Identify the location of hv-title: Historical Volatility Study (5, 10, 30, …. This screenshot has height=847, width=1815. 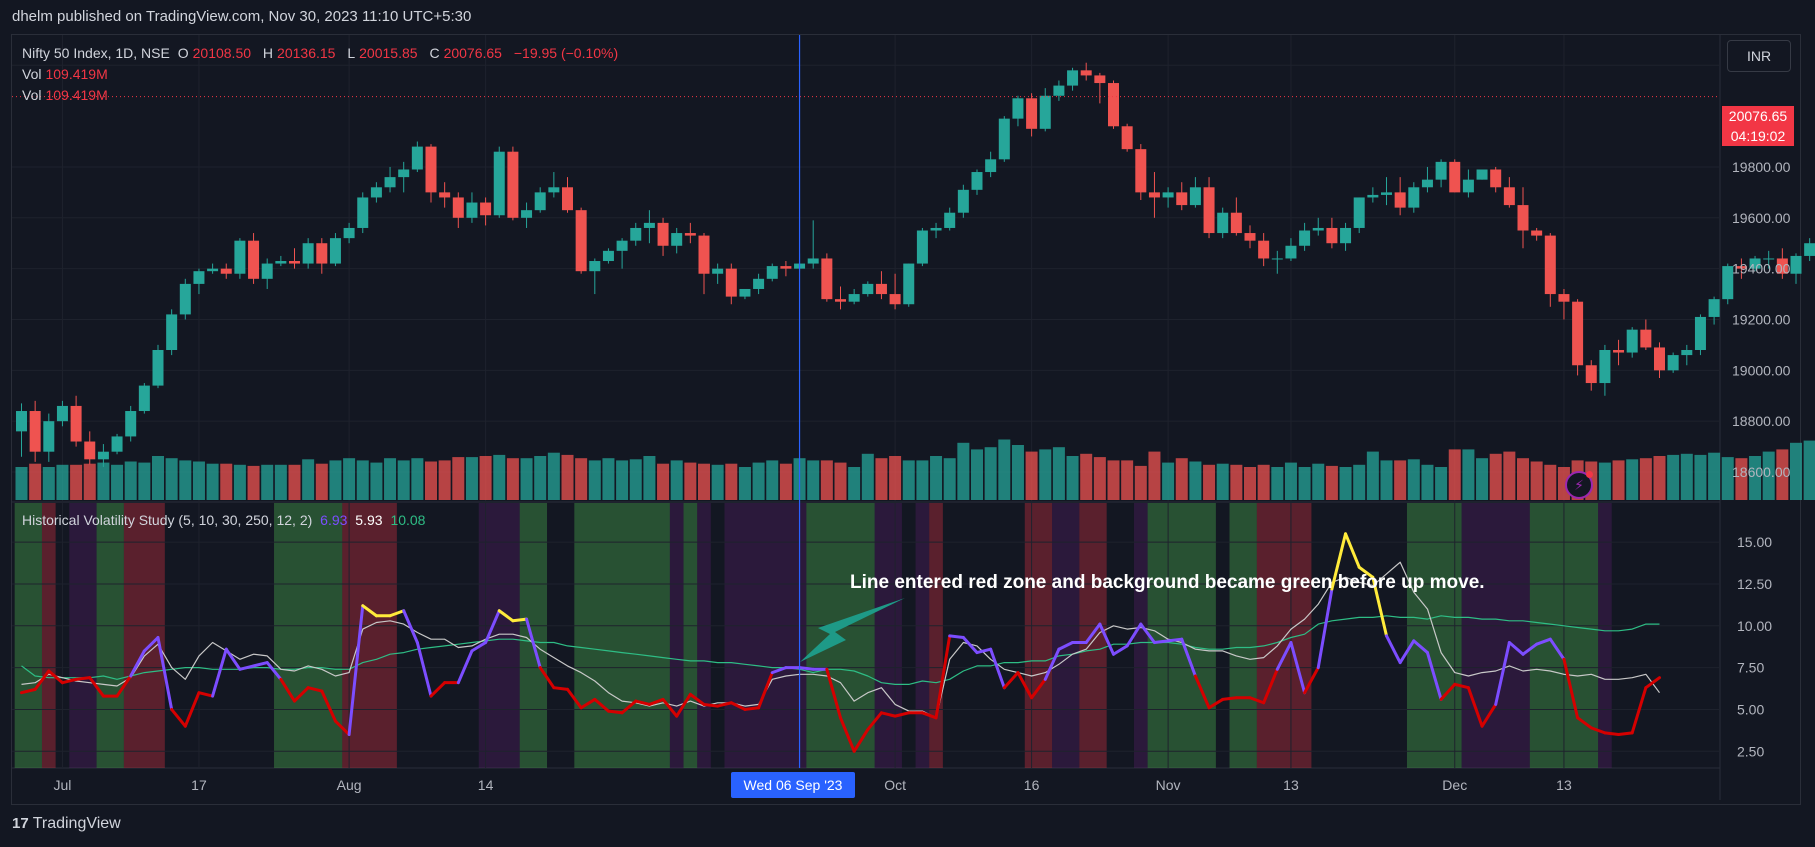
(167, 520).